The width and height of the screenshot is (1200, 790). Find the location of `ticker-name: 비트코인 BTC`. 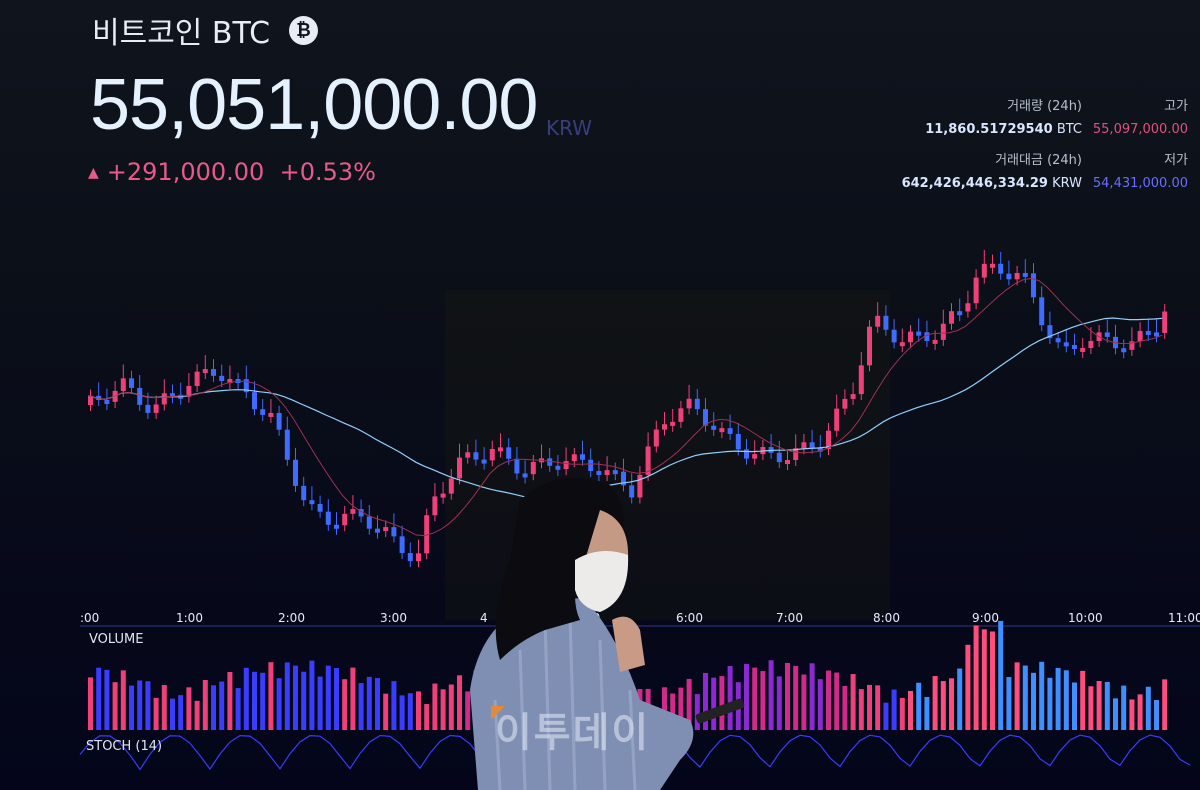

ticker-name: 비트코인 BTC is located at coordinates (181, 33).